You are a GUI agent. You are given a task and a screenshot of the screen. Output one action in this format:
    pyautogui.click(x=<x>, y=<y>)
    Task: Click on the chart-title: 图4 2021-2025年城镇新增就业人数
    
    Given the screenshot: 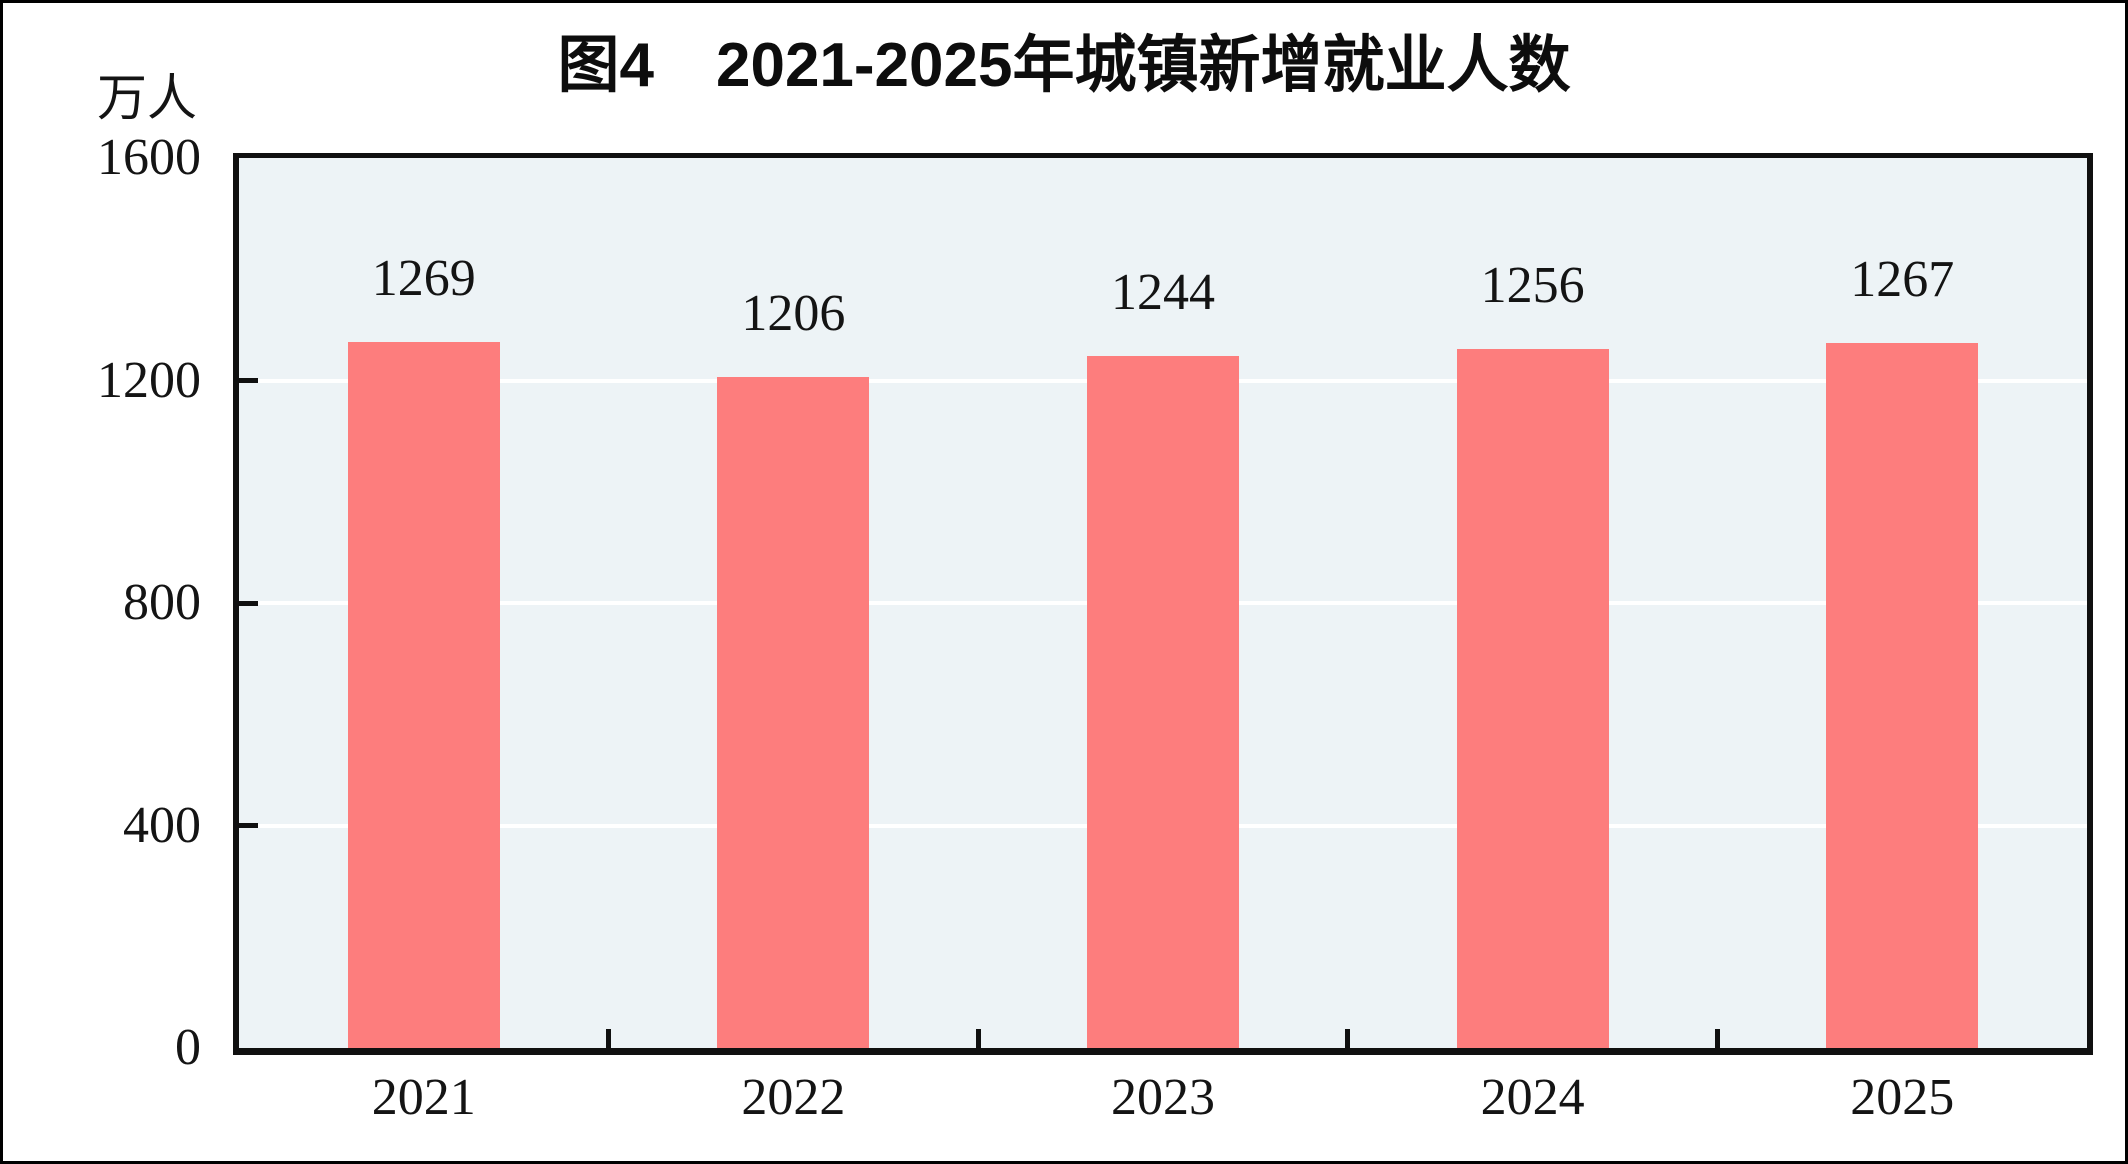 What is the action you would take?
    pyautogui.click(x=1064, y=65)
    